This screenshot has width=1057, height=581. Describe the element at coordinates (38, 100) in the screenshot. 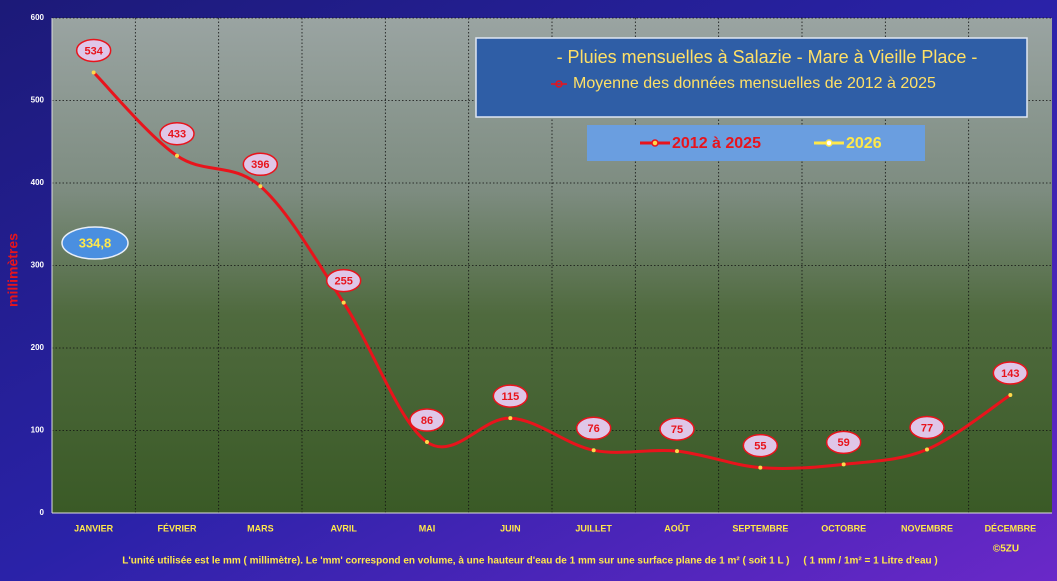

I see `y-tick-label: 500` at that location.